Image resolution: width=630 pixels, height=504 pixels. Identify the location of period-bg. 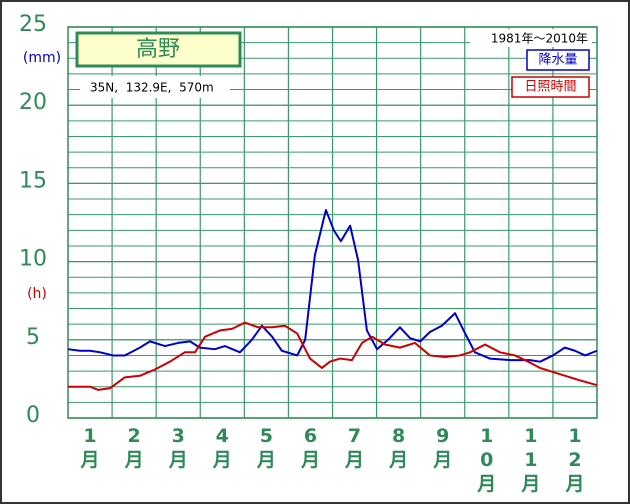
(531, 38).